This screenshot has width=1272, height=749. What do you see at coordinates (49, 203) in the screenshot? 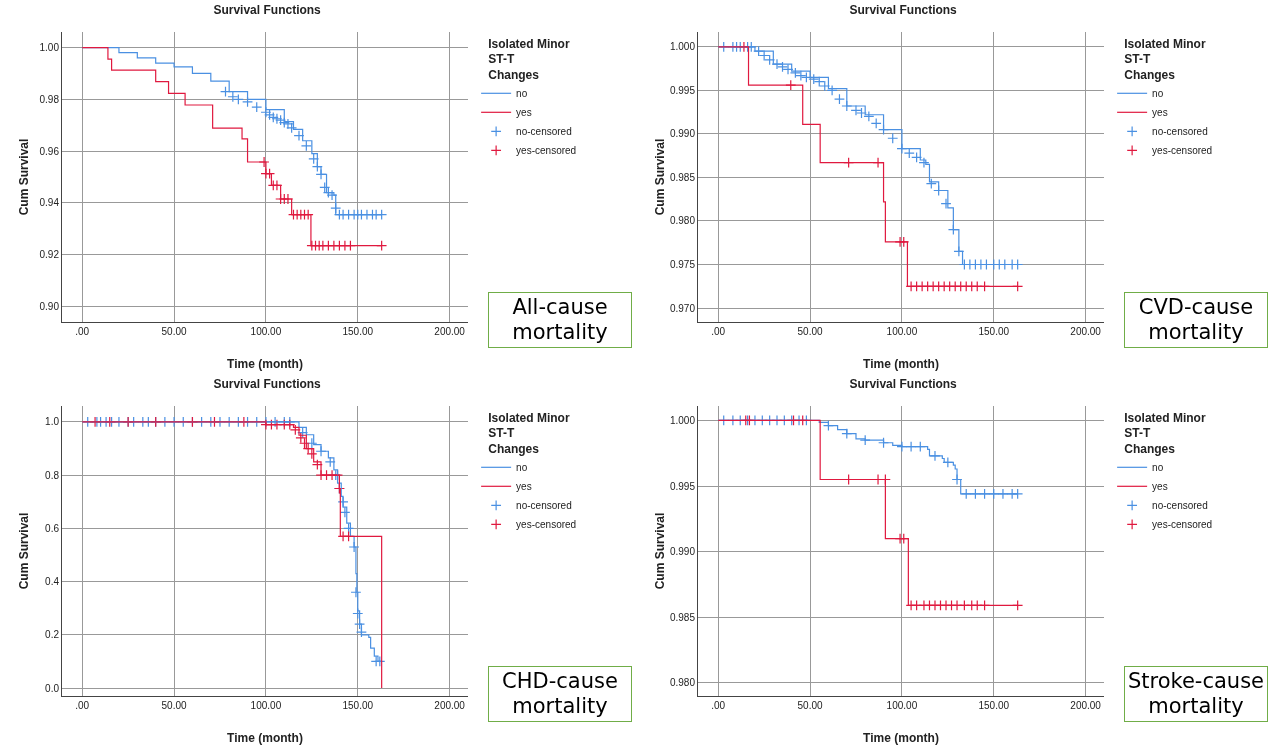
I see `y-tick-label: 0.94` at bounding box center [49, 203].